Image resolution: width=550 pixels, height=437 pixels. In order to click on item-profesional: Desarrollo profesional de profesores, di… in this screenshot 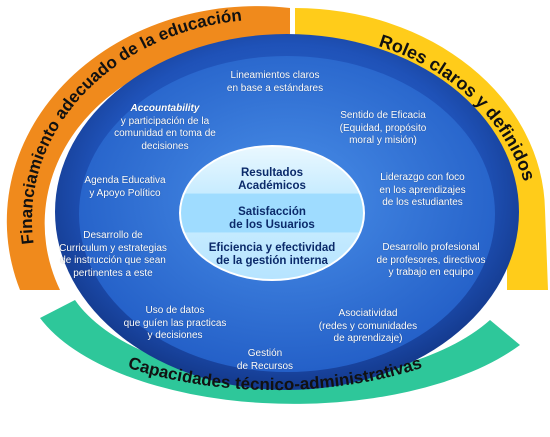, I will do `click(431, 261)`.